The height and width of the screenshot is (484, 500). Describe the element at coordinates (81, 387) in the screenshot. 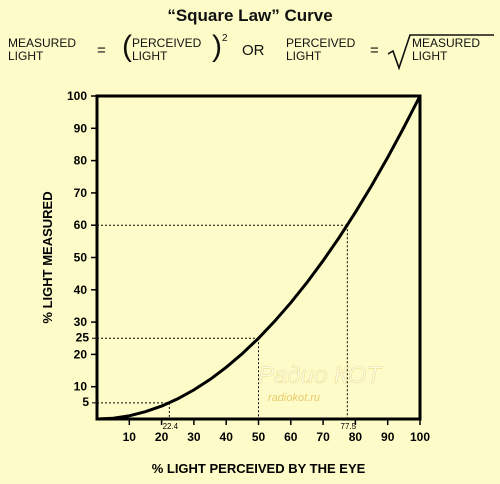

I see `y-tick-label: 10` at that location.